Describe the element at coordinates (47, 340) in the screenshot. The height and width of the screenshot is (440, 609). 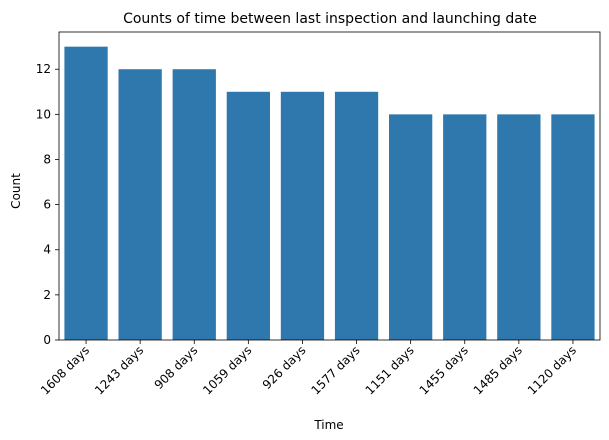
I see `y-tick-label: 0` at that location.